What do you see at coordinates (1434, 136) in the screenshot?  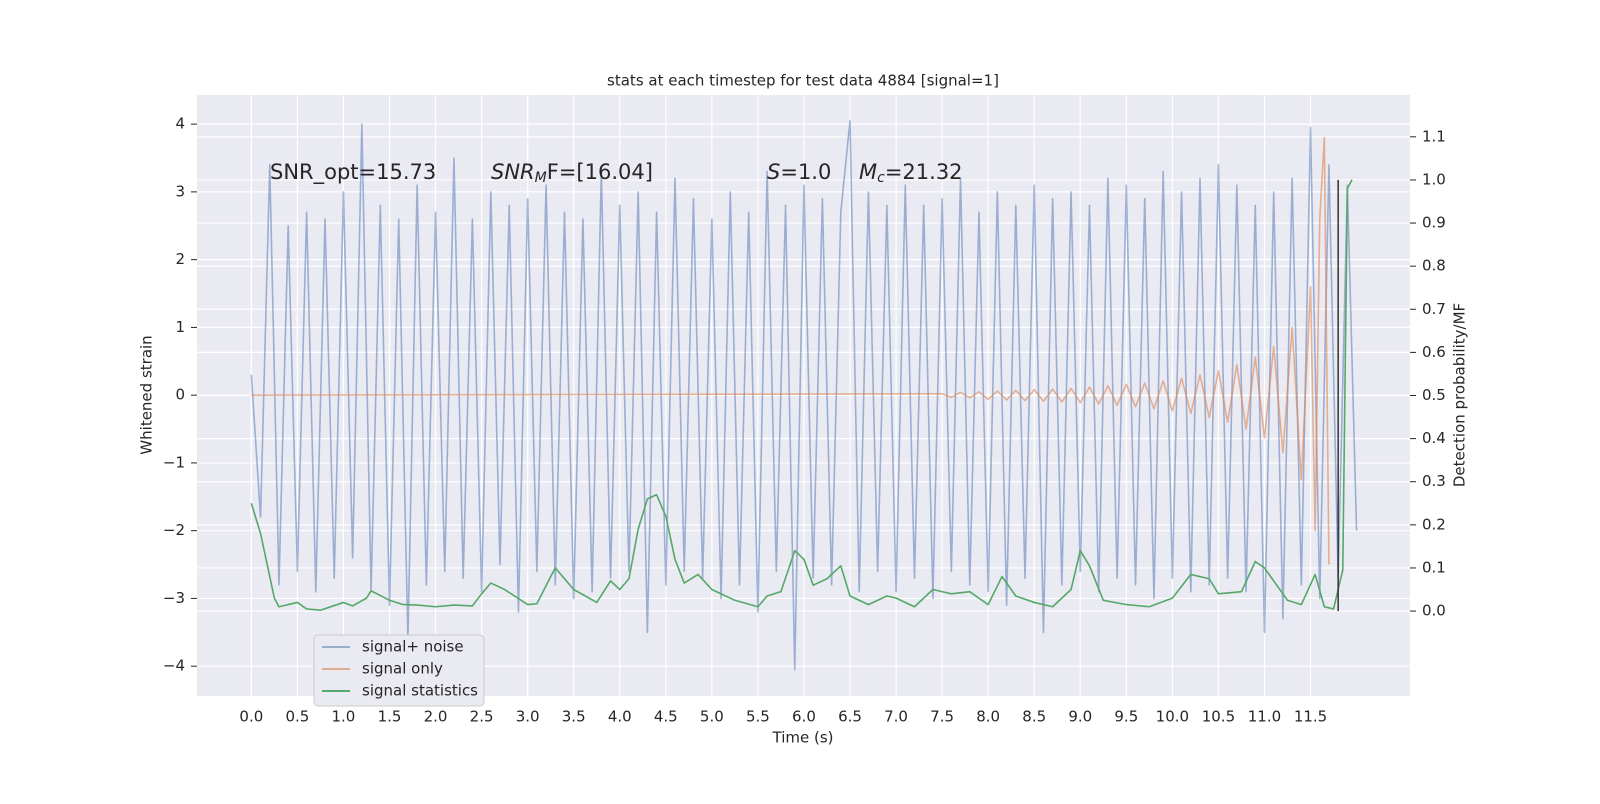 I see `y2-tick-label: 1.1` at bounding box center [1434, 136].